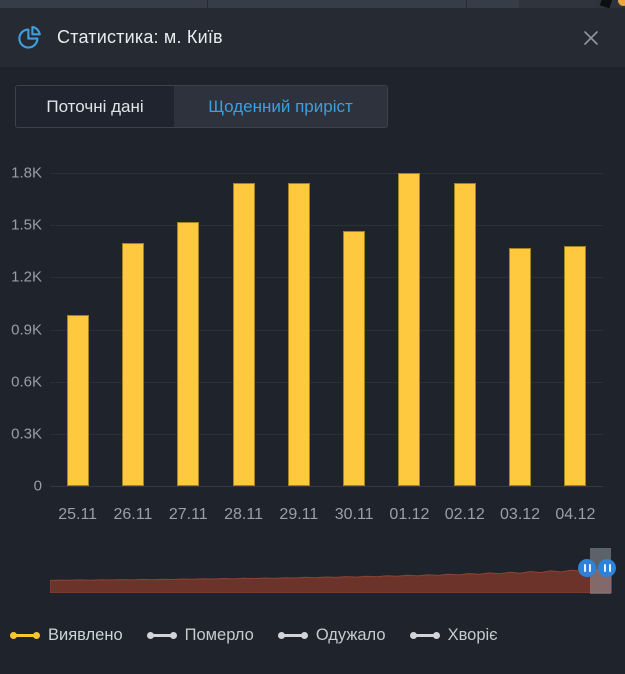 This screenshot has width=625, height=674. What do you see at coordinates (77, 400) in the screenshot?
I see `bar-25.11` at bounding box center [77, 400].